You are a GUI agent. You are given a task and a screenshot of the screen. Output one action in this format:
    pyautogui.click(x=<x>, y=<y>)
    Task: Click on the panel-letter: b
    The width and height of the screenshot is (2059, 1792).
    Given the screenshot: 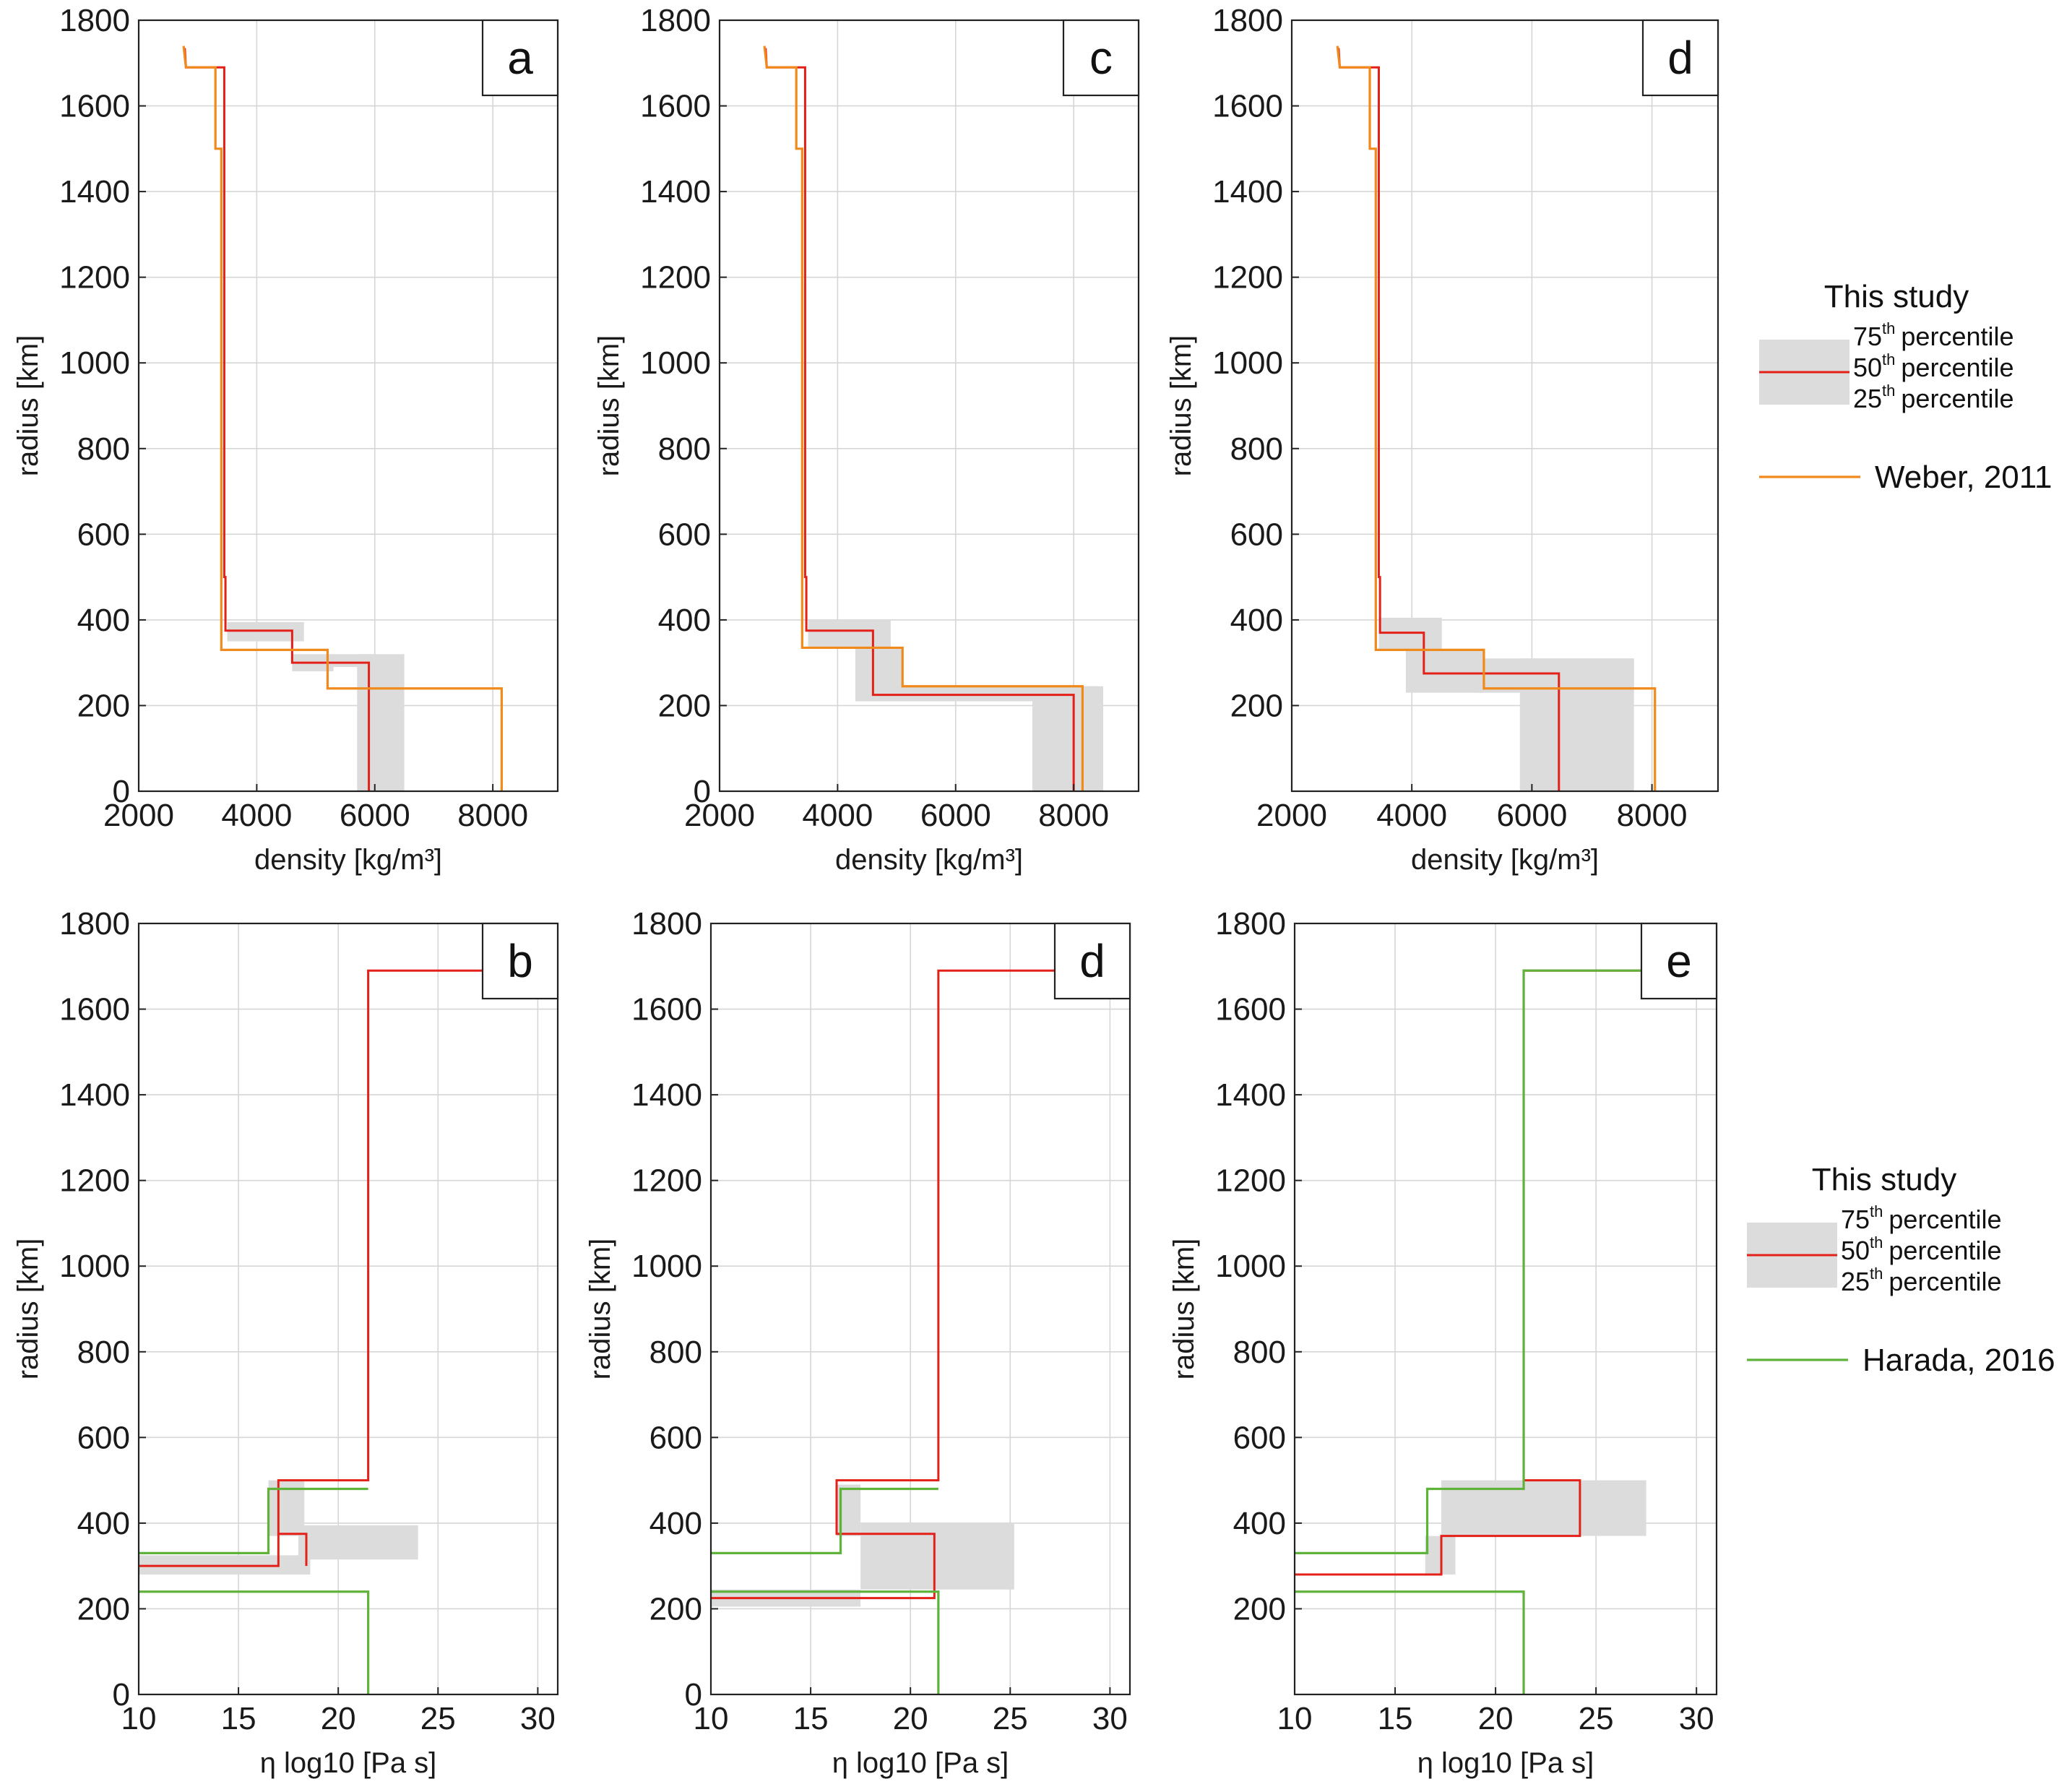 What is the action you would take?
    pyautogui.click(x=520, y=961)
    